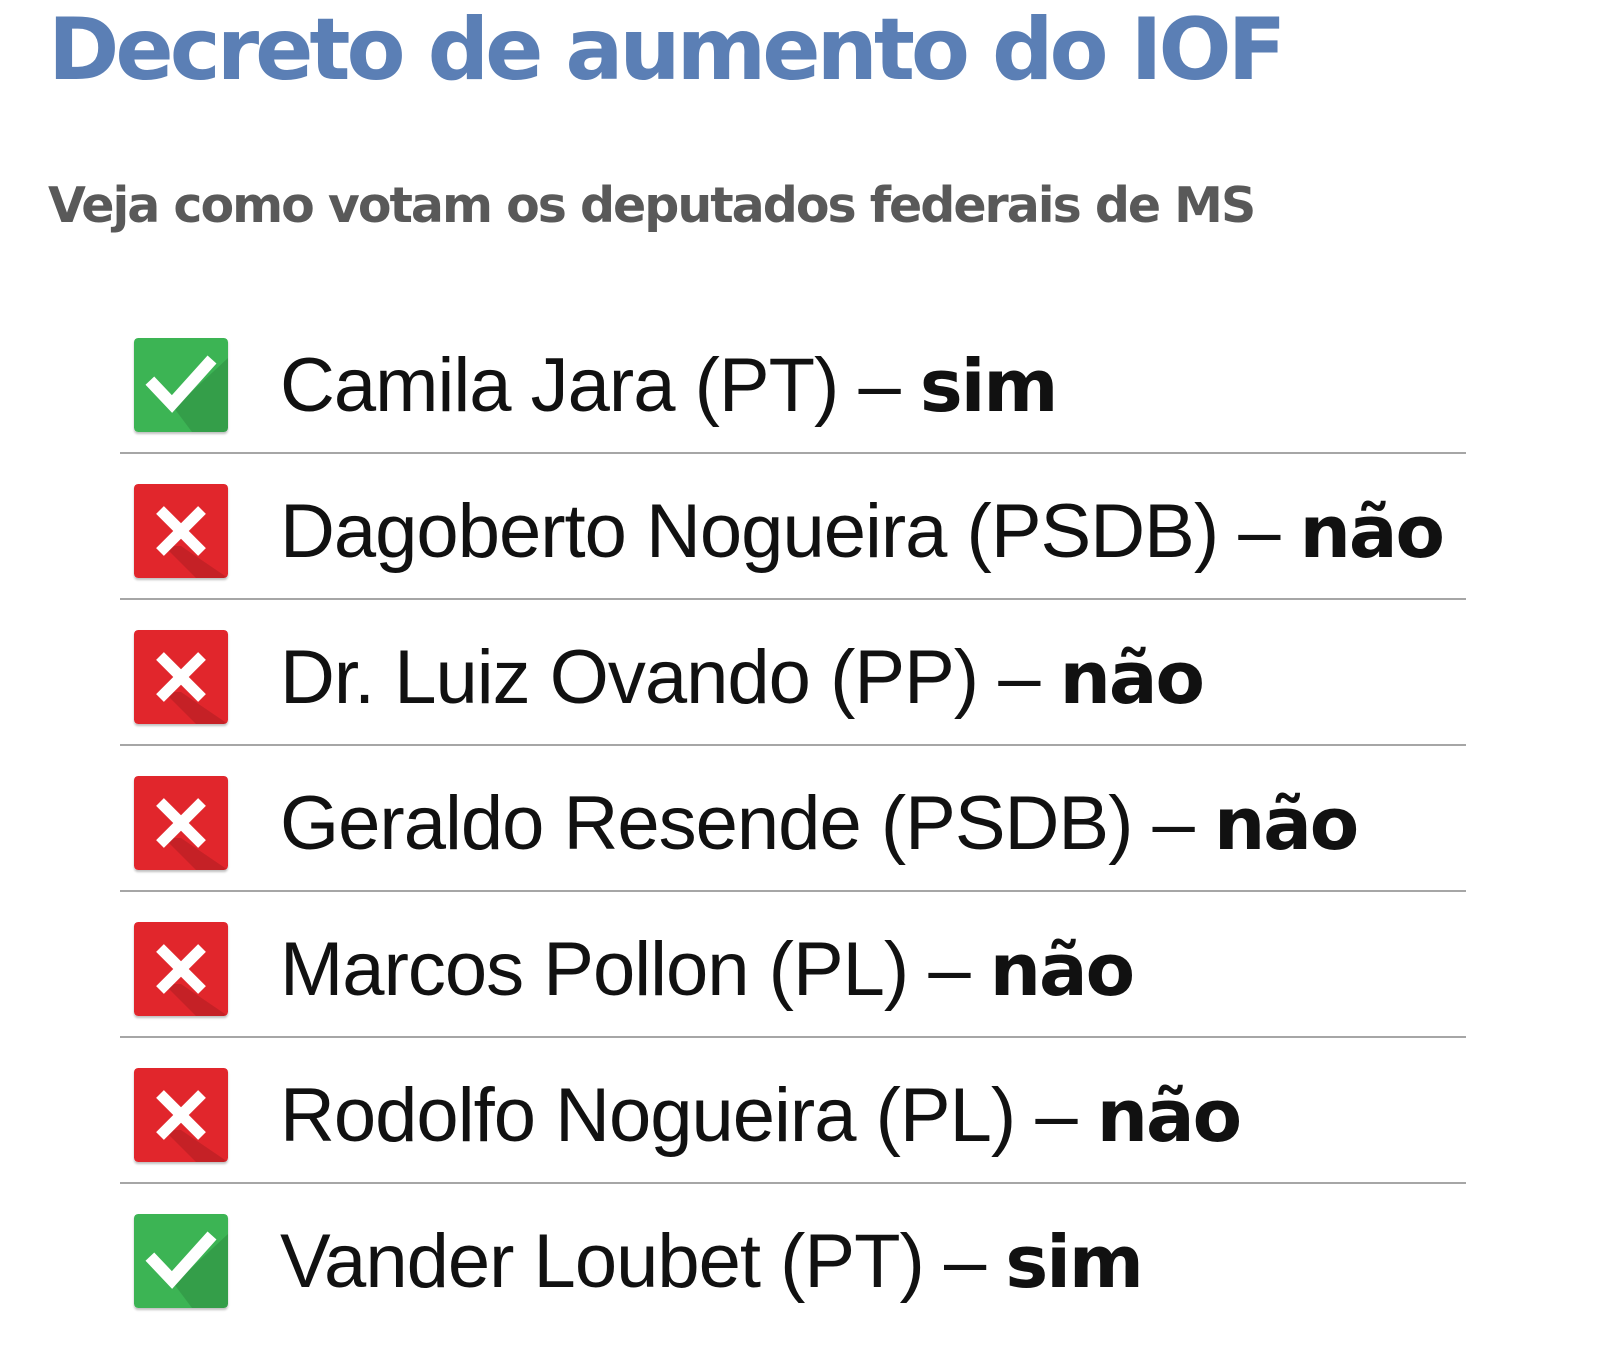 The image size is (1600, 1372). I want to click on vote-text: Marcos Pollon (PL) – não, so click(707, 970).